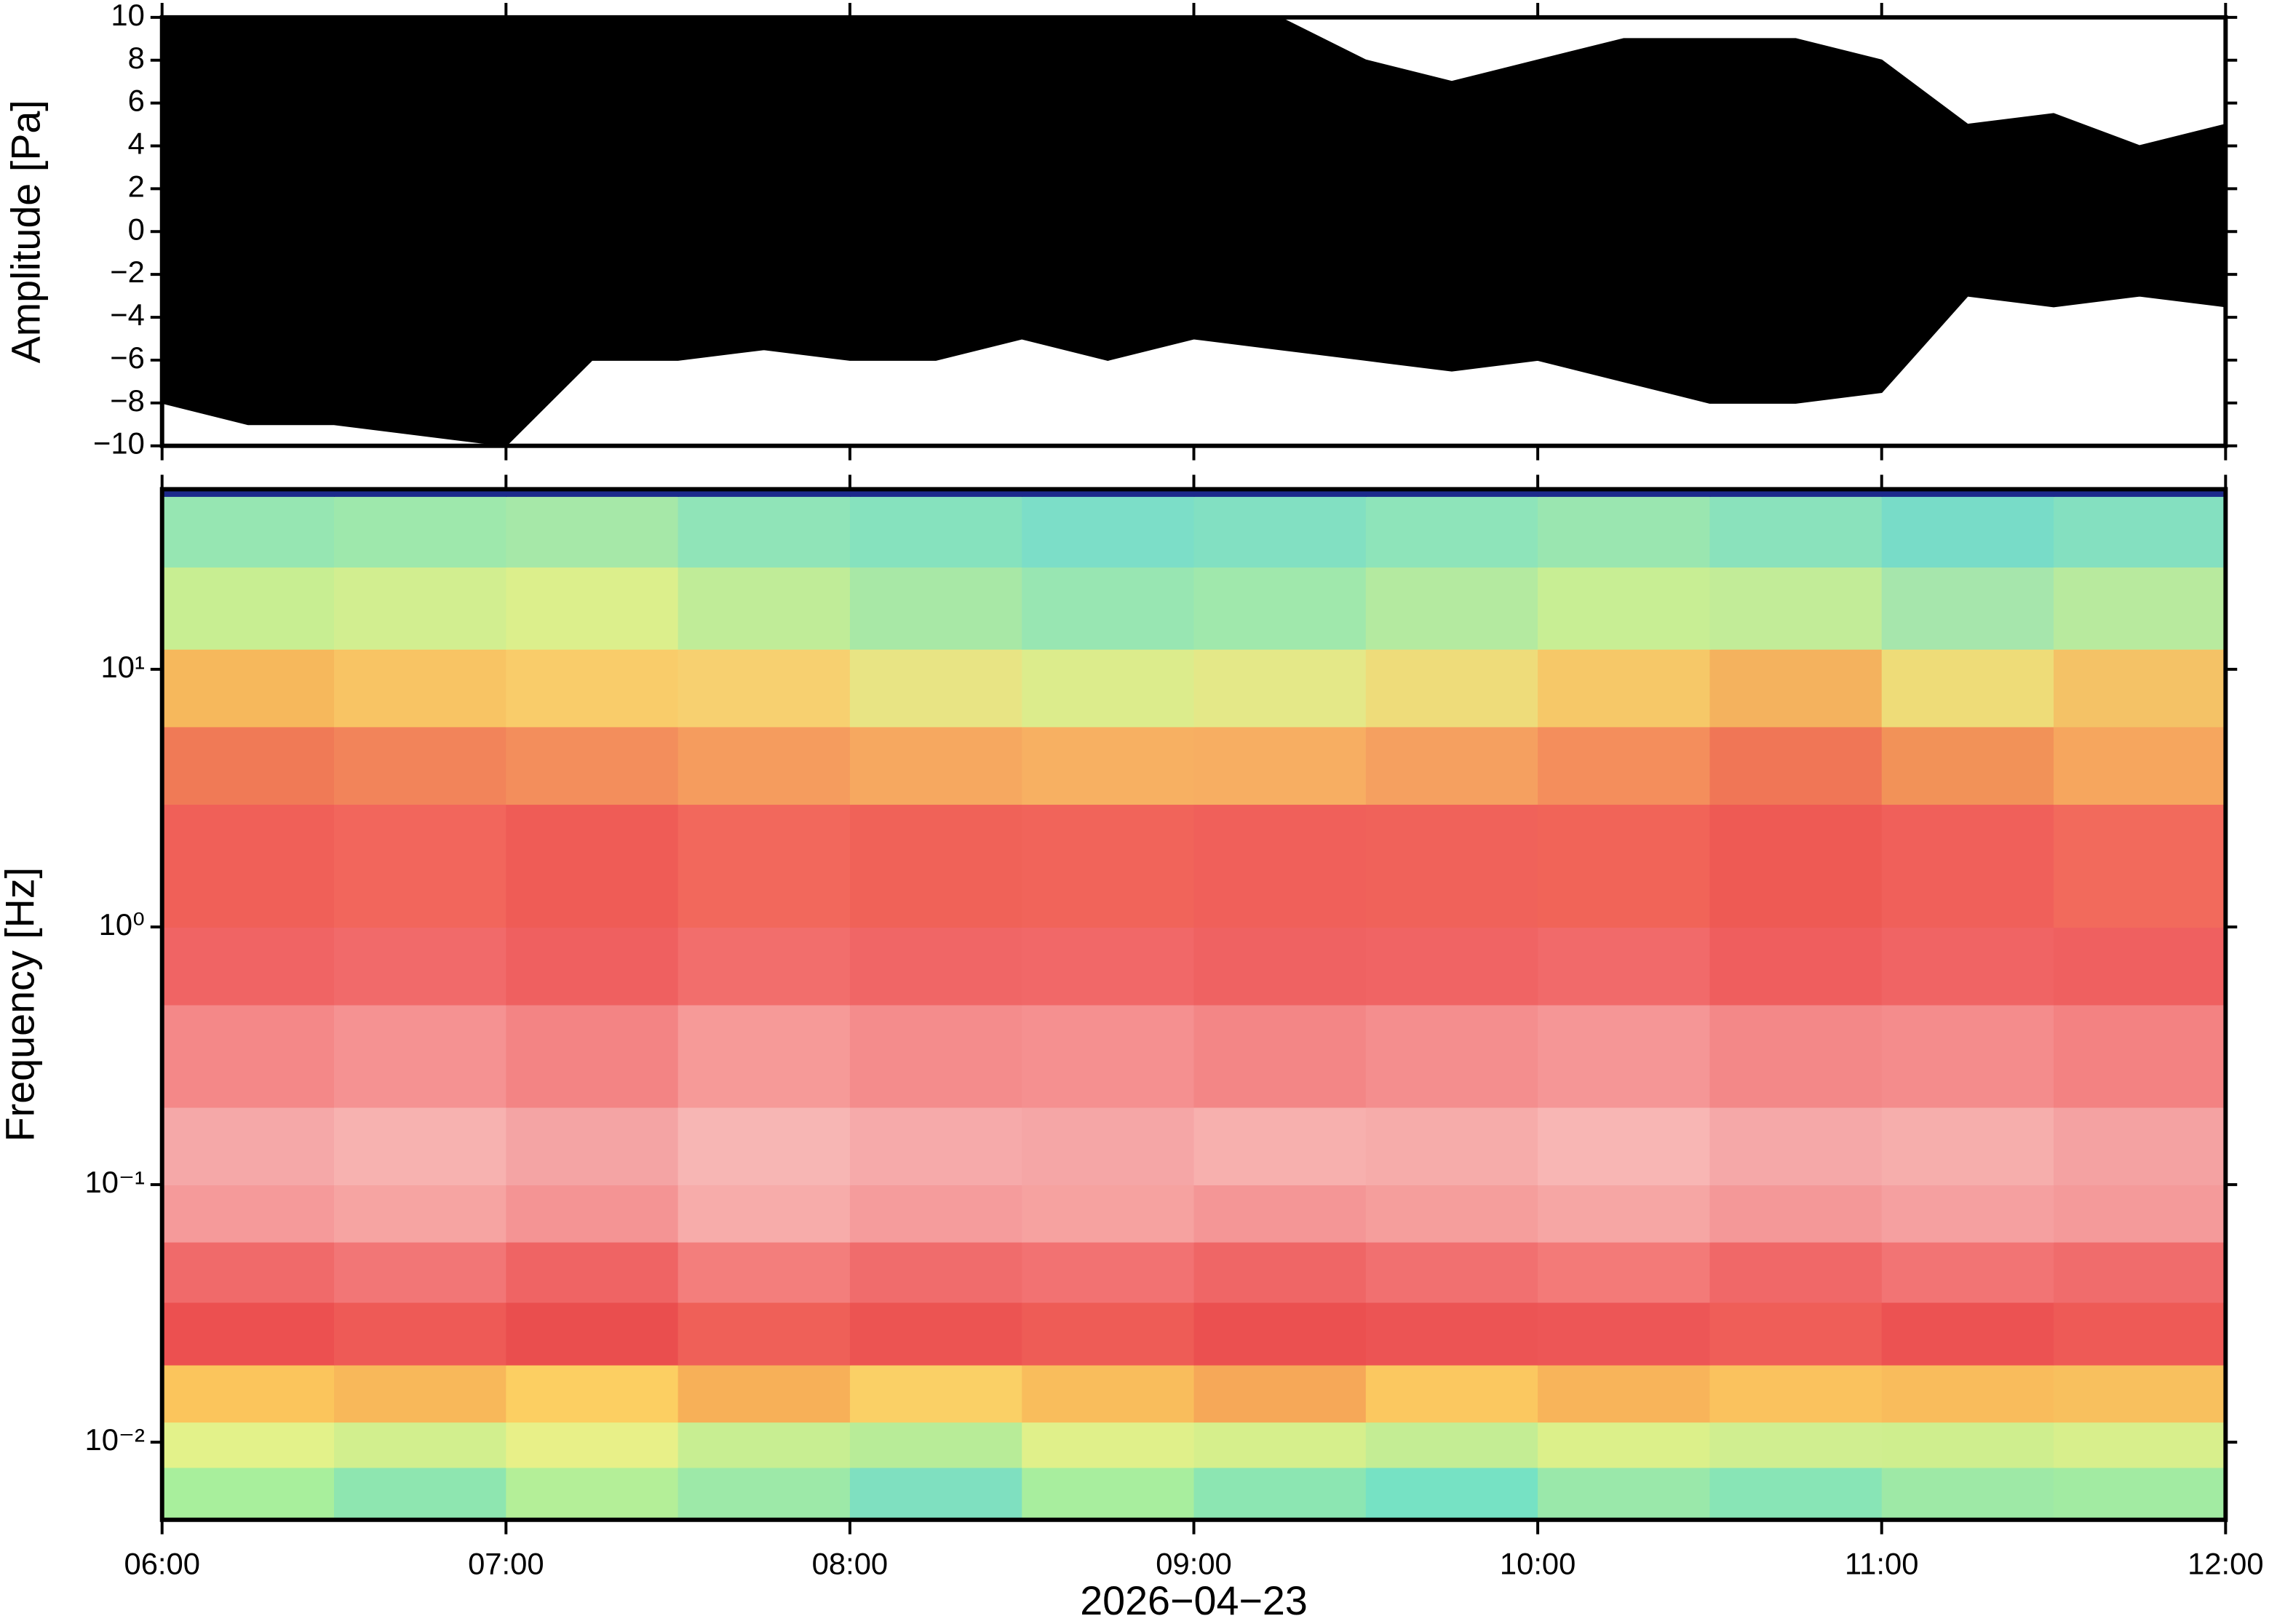  What do you see at coordinates (122, 924) in the screenshot?
I see `y-tick-label: 10⁰` at bounding box center [122, 924].